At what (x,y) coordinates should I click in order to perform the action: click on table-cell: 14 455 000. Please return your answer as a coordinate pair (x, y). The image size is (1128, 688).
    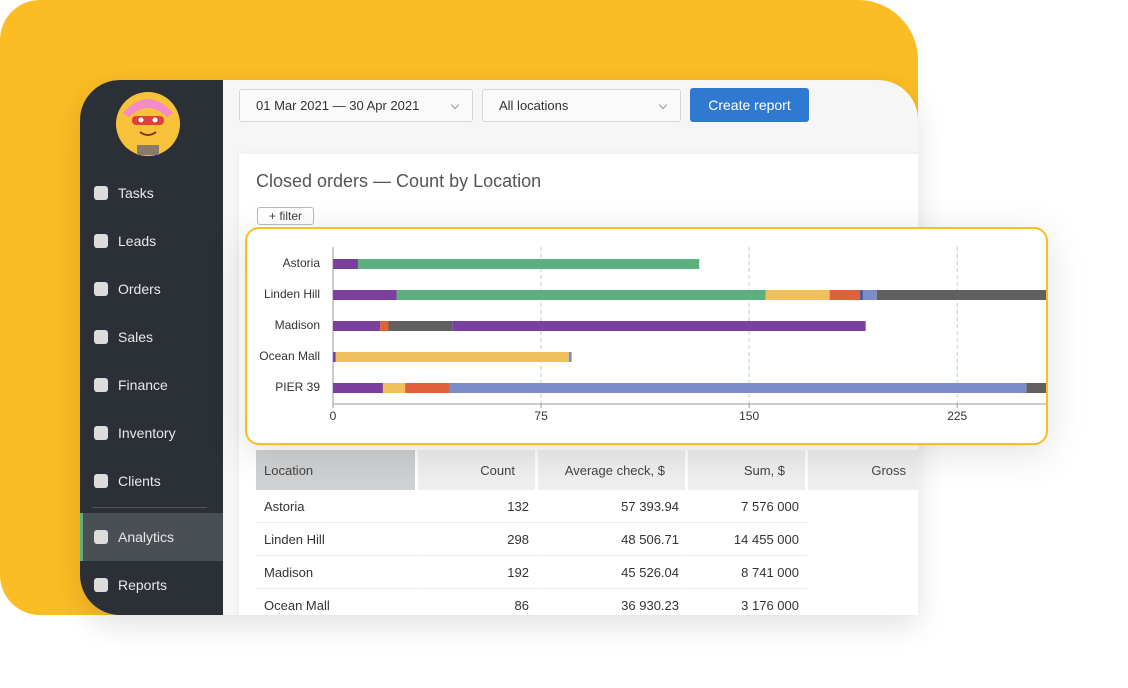
    Looking at the image, I should click on (747, 539).